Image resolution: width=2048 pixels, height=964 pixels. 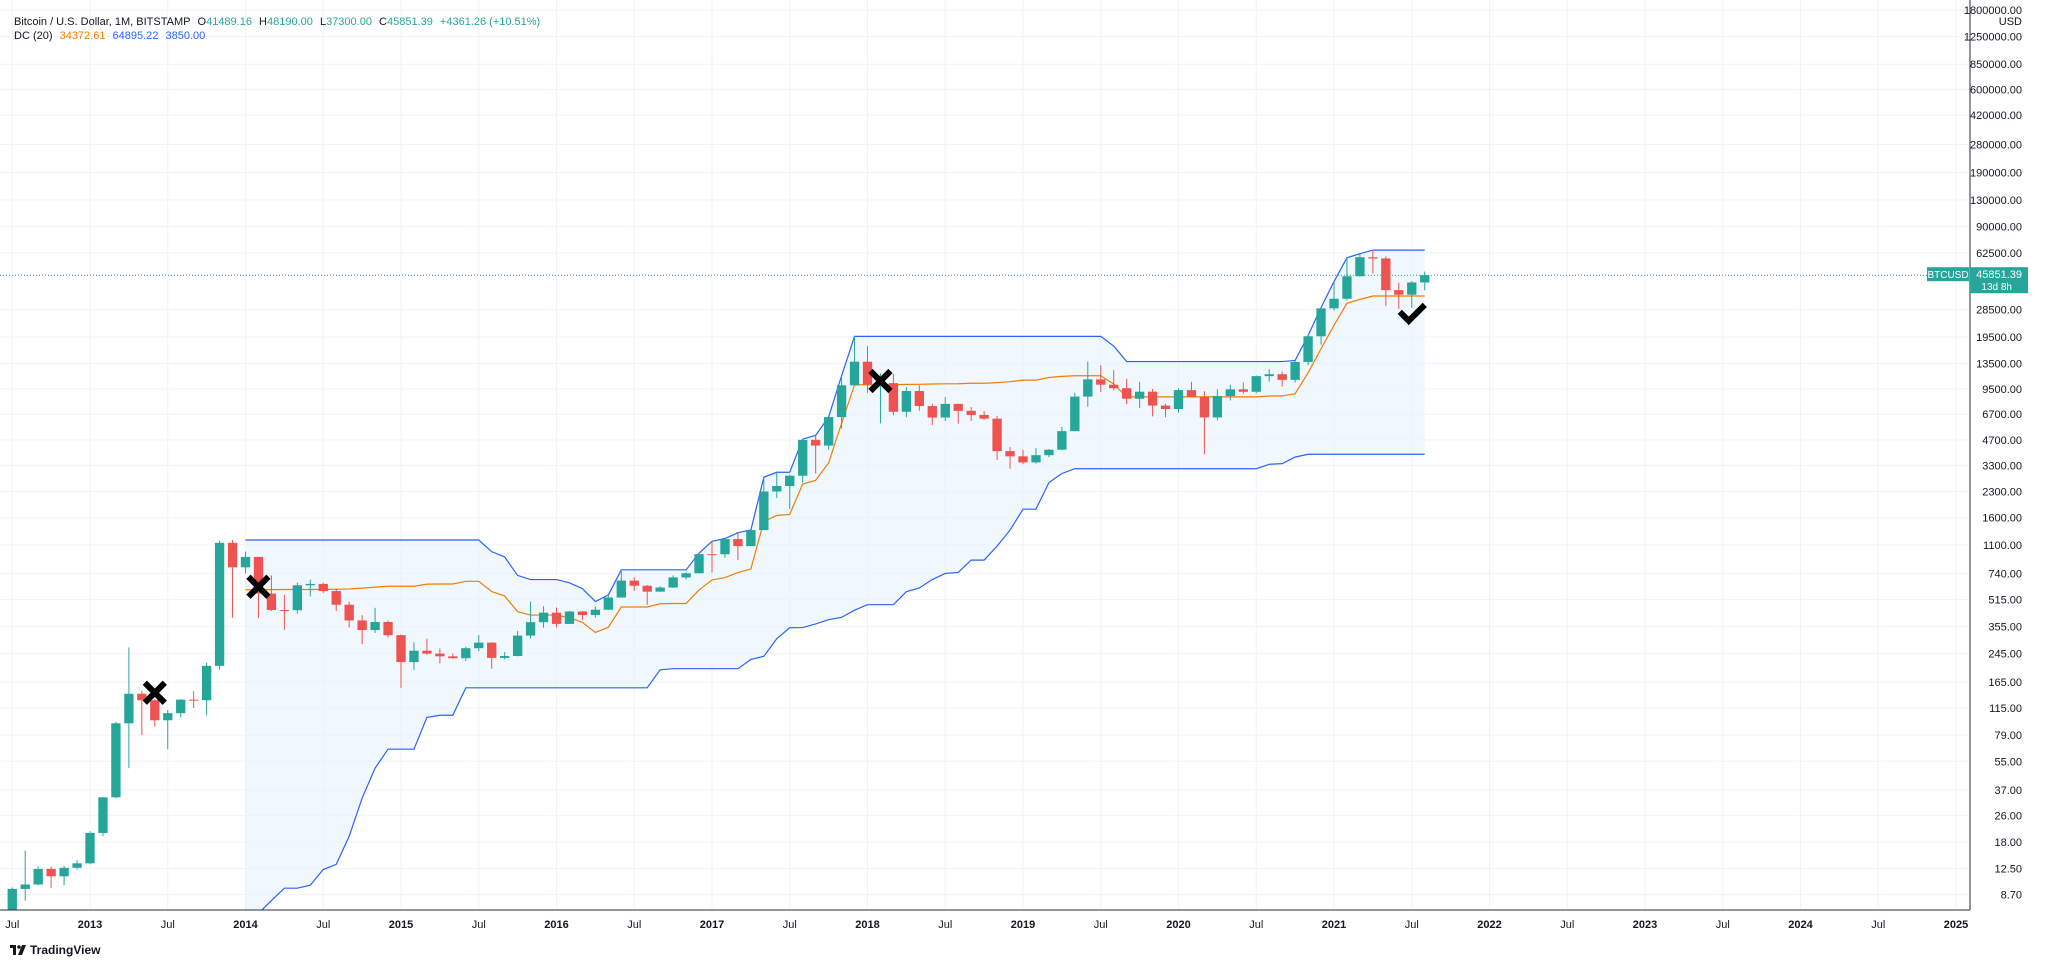 What do you see at coordinates (1999, 280) in the screenshot?
I see `price-tag-bg` at bounding box center [1999, 280].